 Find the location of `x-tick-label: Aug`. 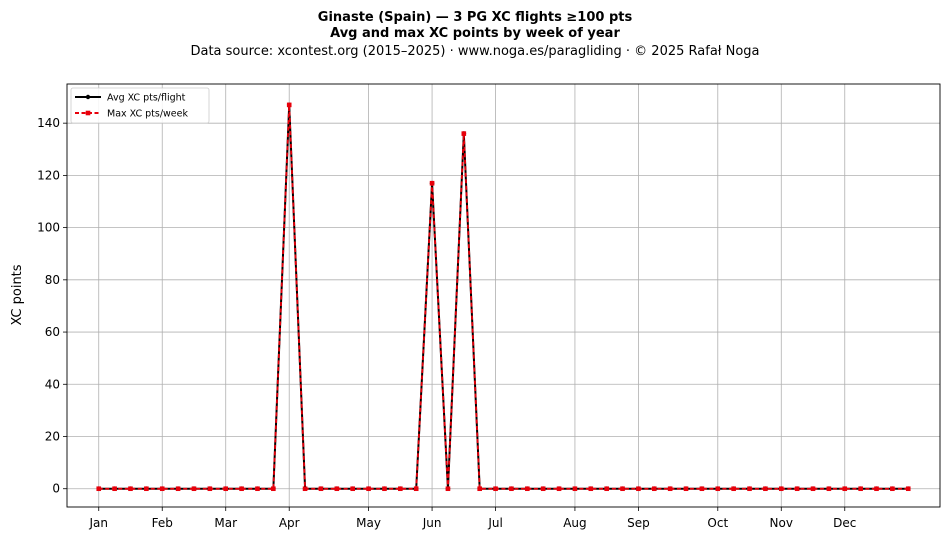

x-tick-label: Aug is located at coordinates (574, 523).